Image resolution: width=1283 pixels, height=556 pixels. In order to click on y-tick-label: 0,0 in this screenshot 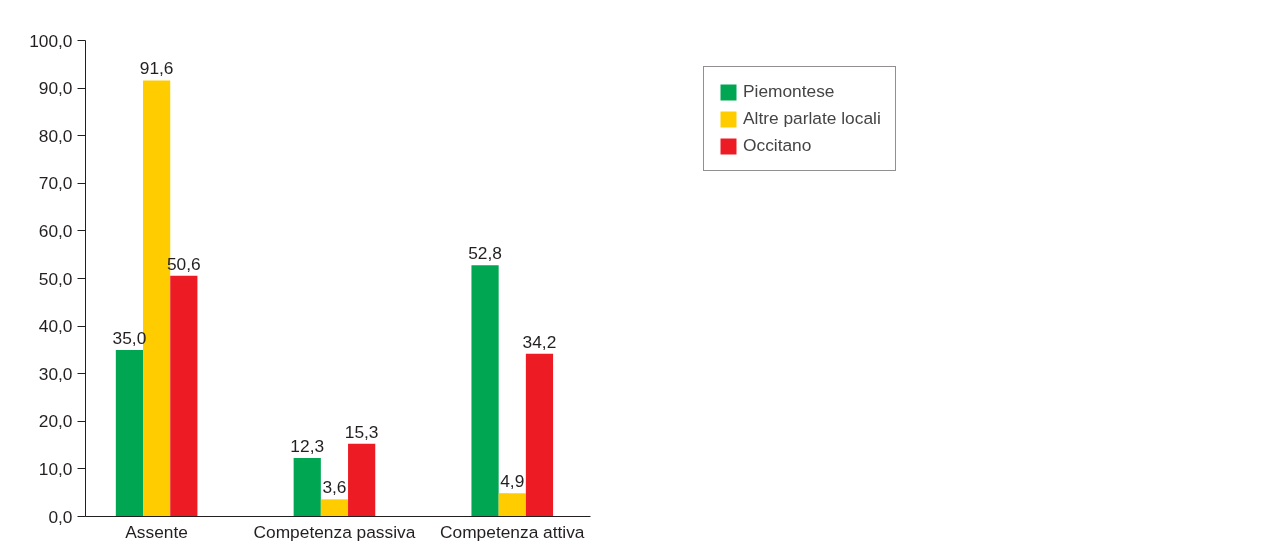, I will do `click(60, 516)`.